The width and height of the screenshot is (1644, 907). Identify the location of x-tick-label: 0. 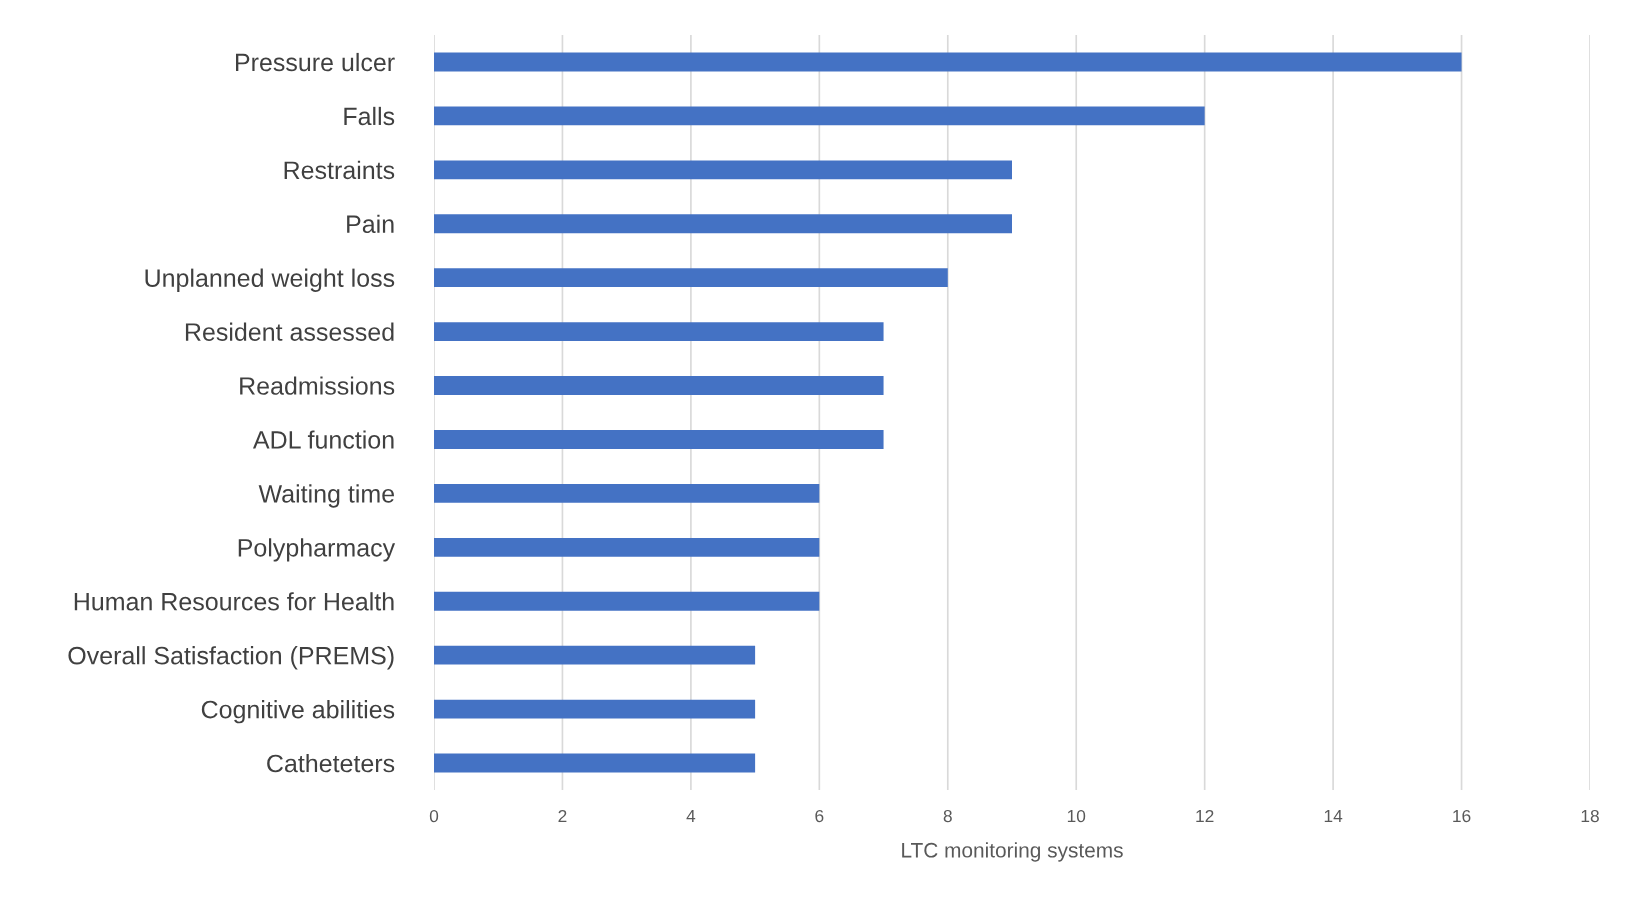
(434, 816).